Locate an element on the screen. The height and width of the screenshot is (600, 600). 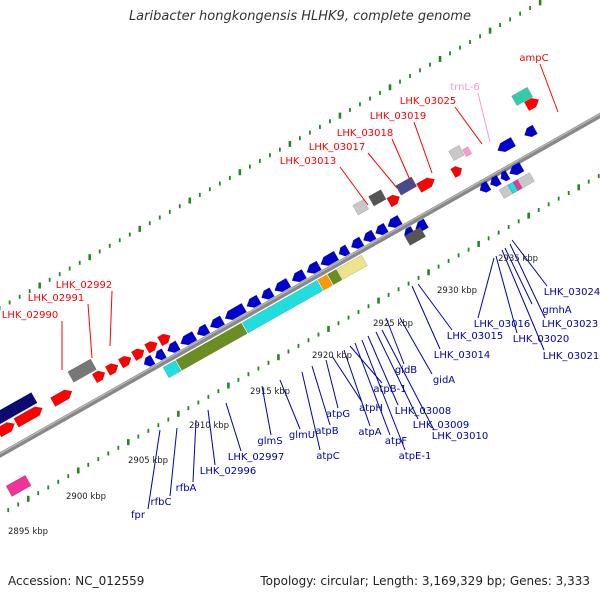
bottom-gene-label: LHK_03016 is located at coordinates (502, 324).